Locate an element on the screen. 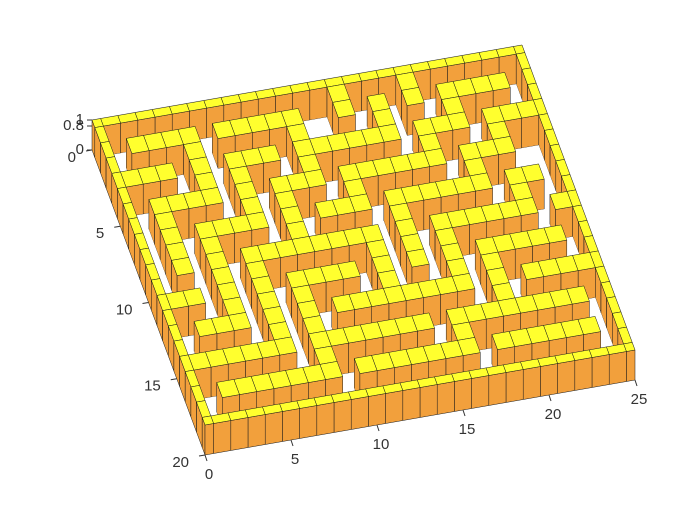 This screenshot has height=525, width=700. z-tick-label: 0.8 is located at coordinates (73, 125).